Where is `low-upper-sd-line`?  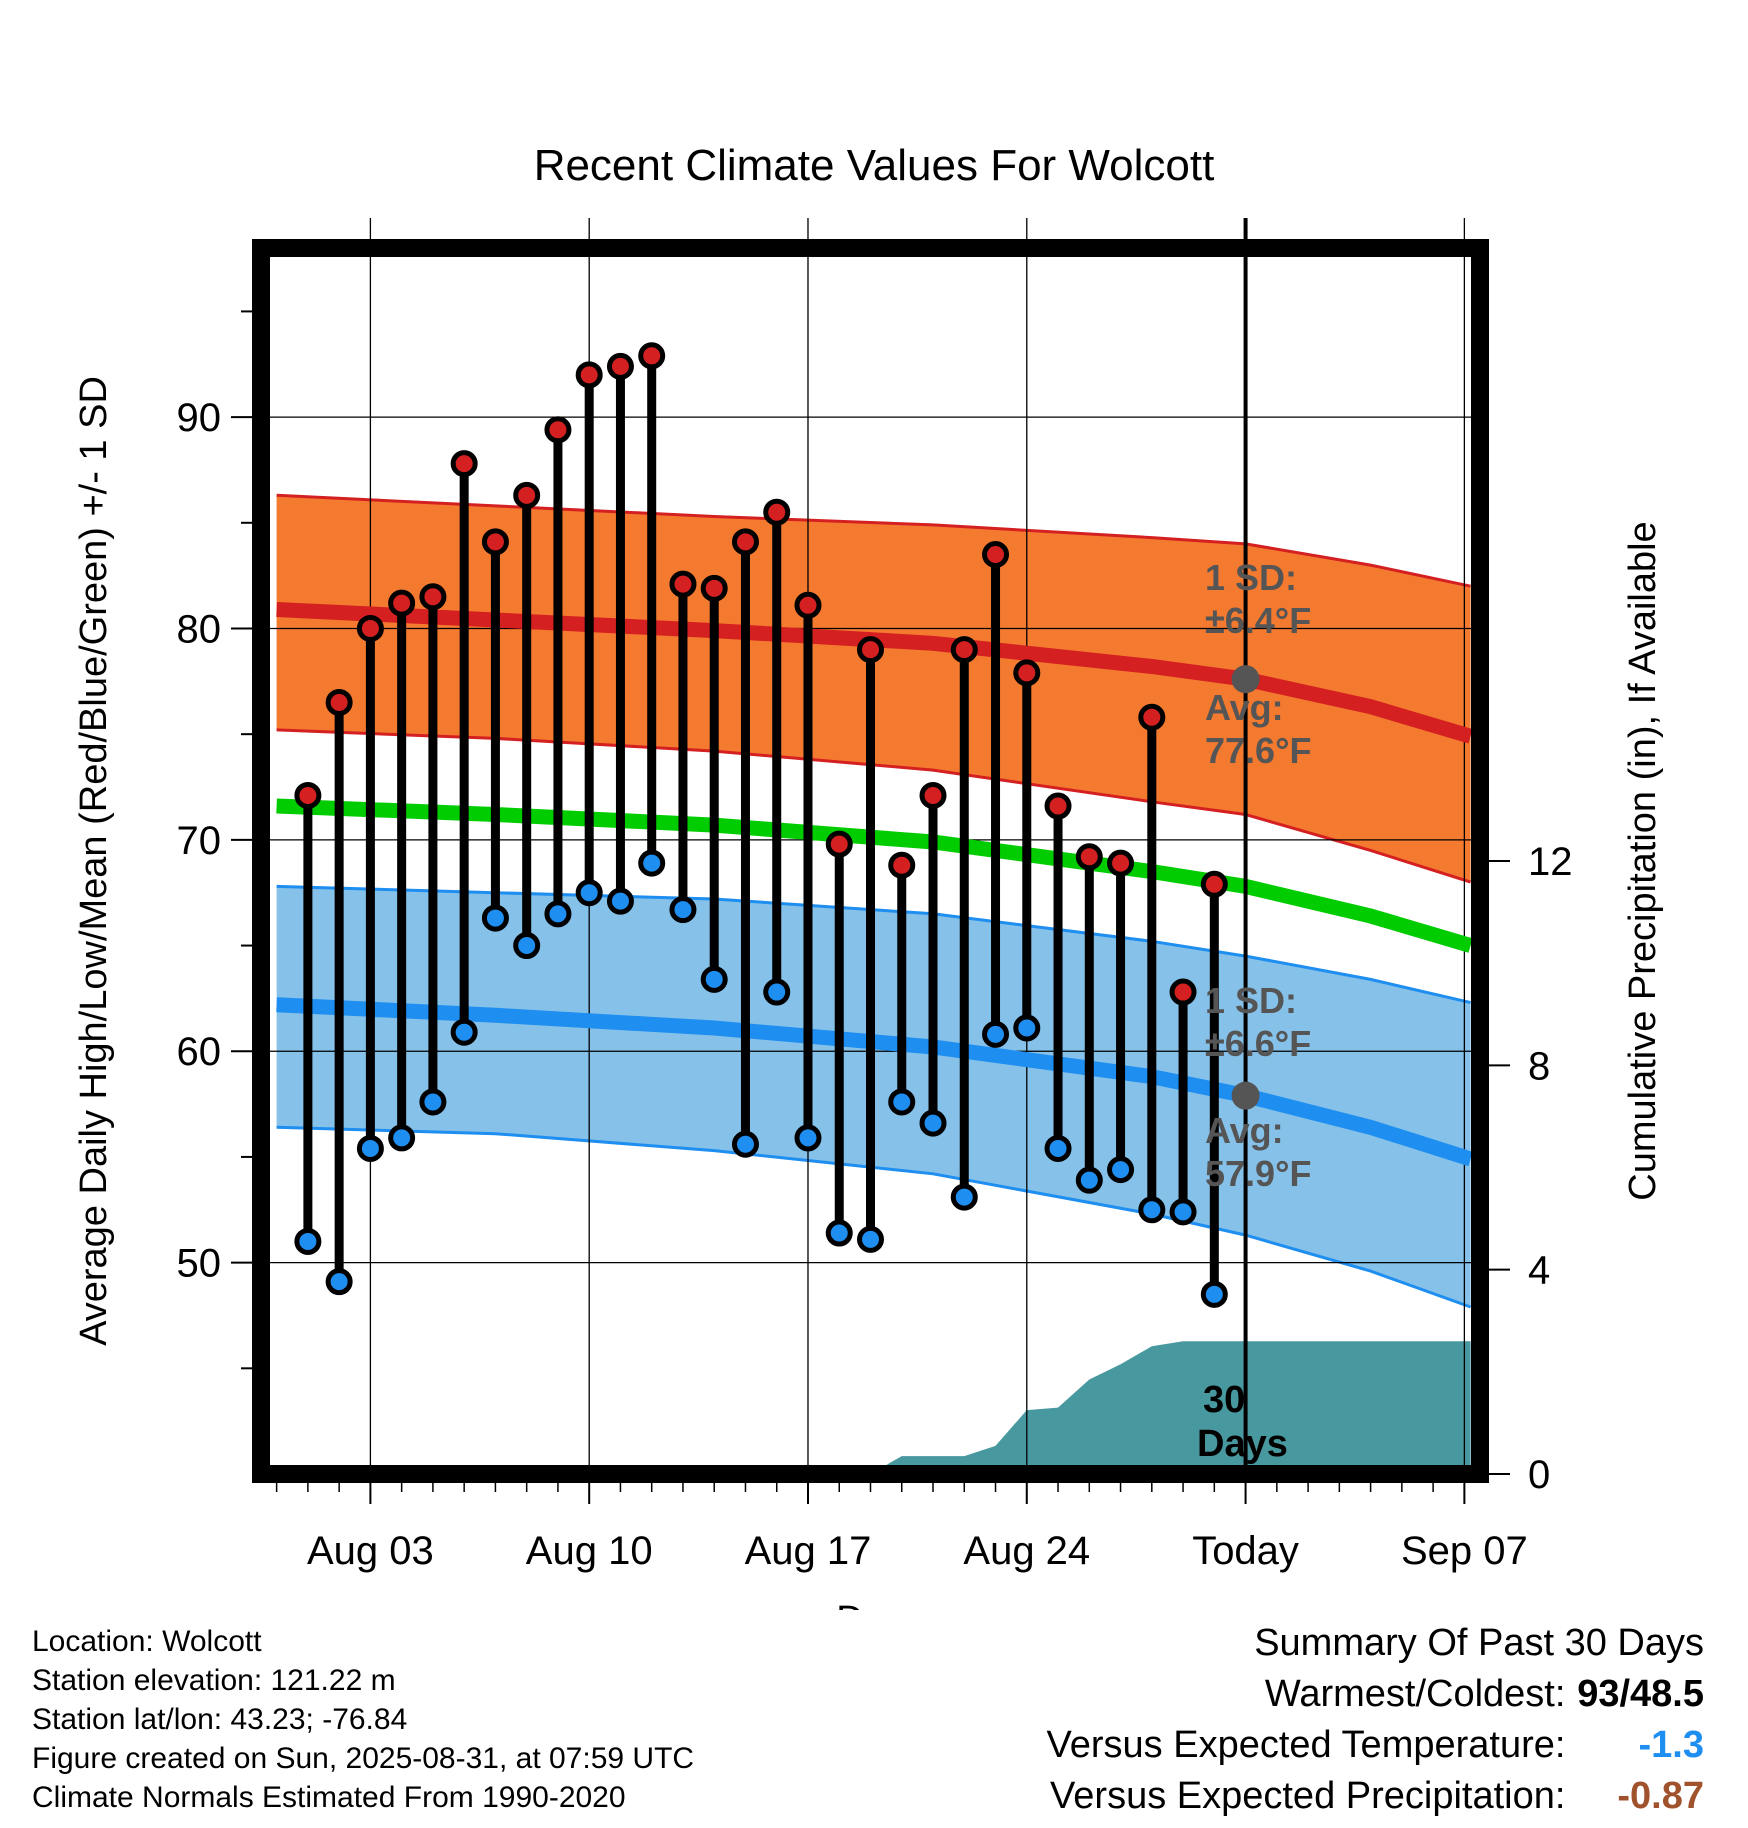
low-upper-sd-line is located at coordinates (873, 944).